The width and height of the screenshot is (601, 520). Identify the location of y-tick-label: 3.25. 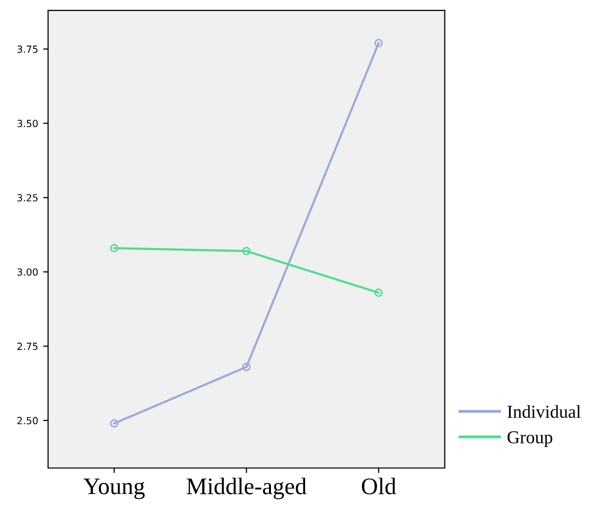
(27, 198).